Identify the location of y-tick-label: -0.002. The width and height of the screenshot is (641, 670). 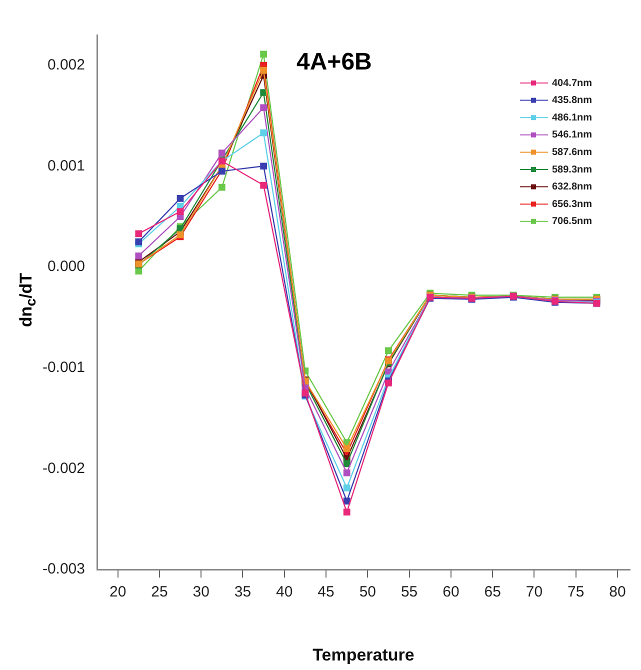
(63, 468).